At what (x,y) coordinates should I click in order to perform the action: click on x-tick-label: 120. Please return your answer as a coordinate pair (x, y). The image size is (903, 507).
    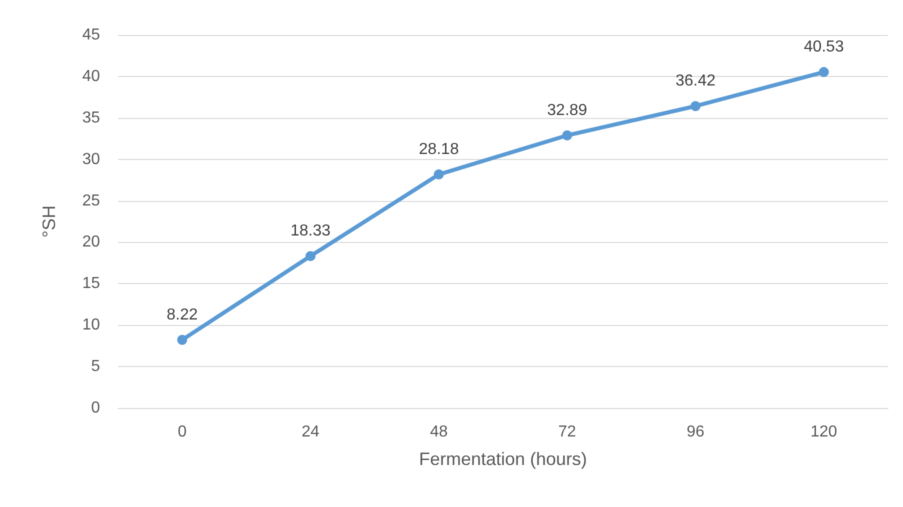
    Looking at the image, I should click on (824, 432).